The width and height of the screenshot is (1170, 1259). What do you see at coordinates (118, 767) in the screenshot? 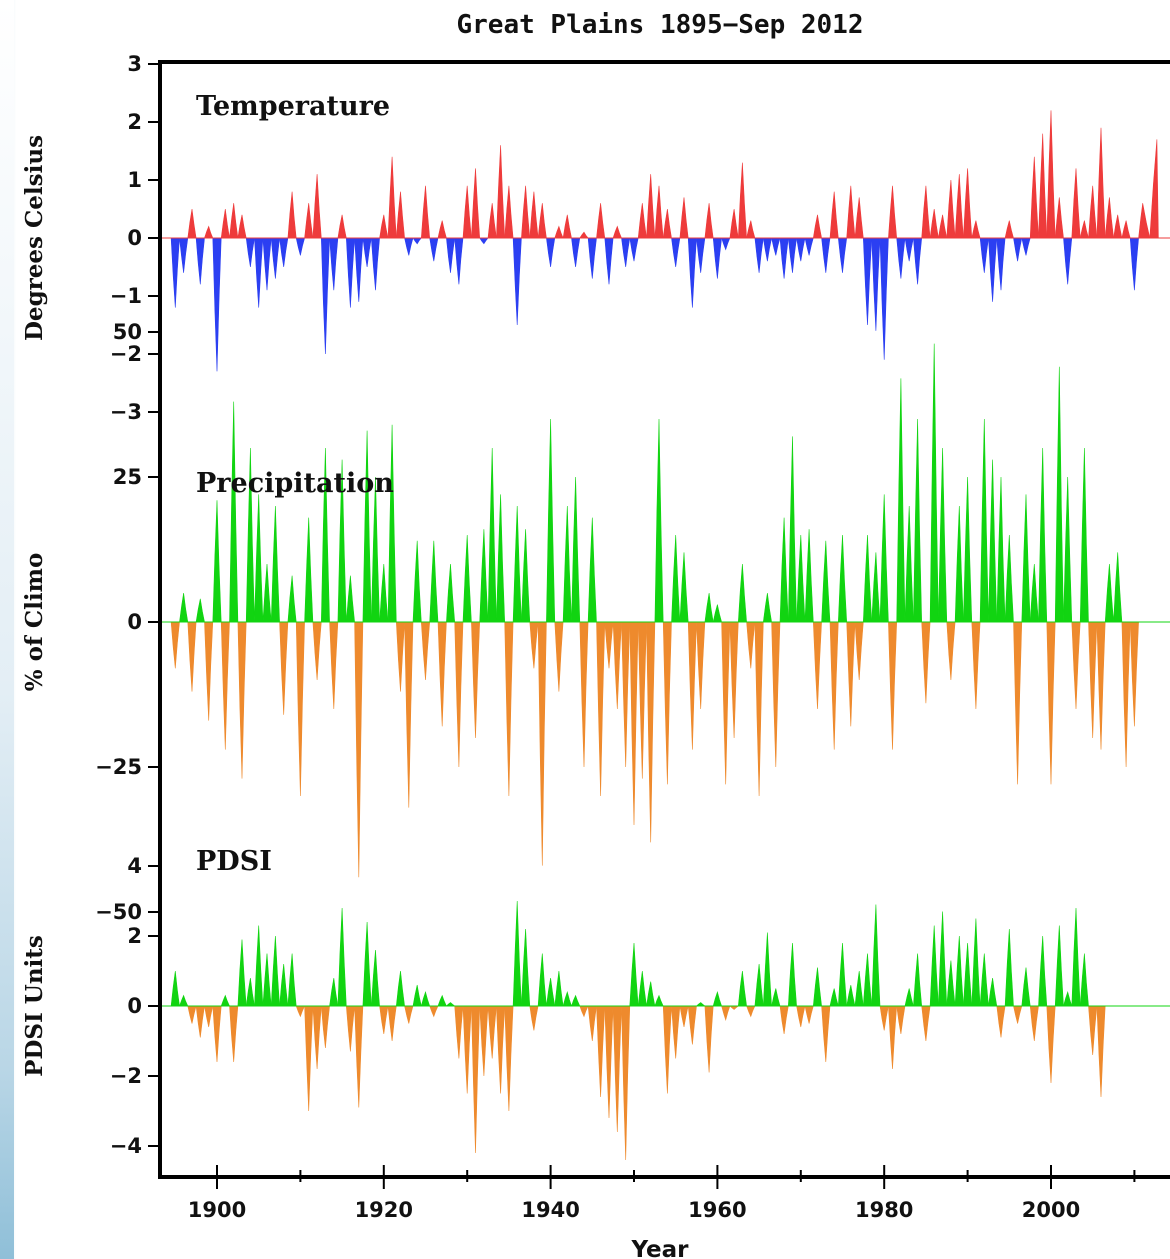
I see `y-tick-label: −25` at bounding box center [118, 767].